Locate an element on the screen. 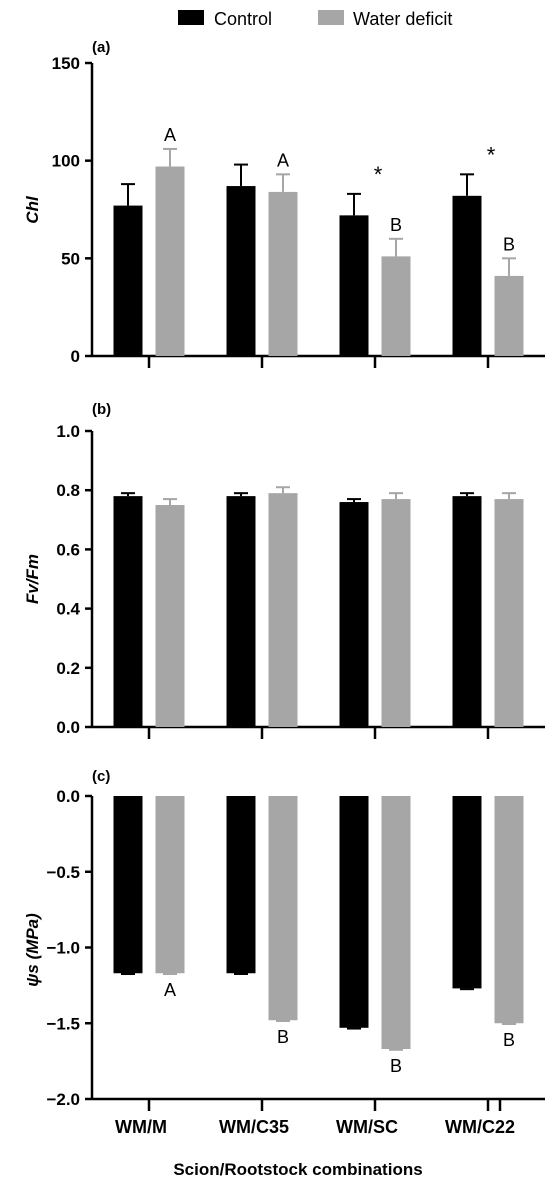  y-tick-label-0-3: 150 is located at coordinates (66, 63).